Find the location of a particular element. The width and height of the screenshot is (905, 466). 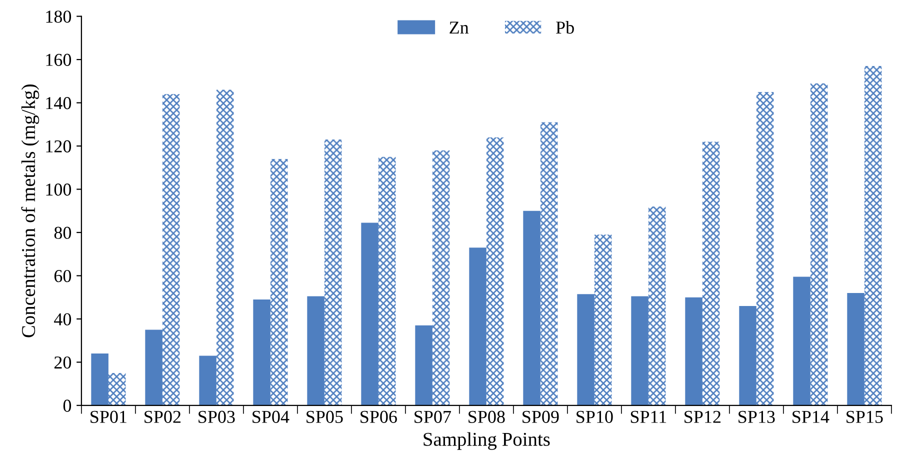

x-tick-label: SP12 is located at coordinates (702, 416).